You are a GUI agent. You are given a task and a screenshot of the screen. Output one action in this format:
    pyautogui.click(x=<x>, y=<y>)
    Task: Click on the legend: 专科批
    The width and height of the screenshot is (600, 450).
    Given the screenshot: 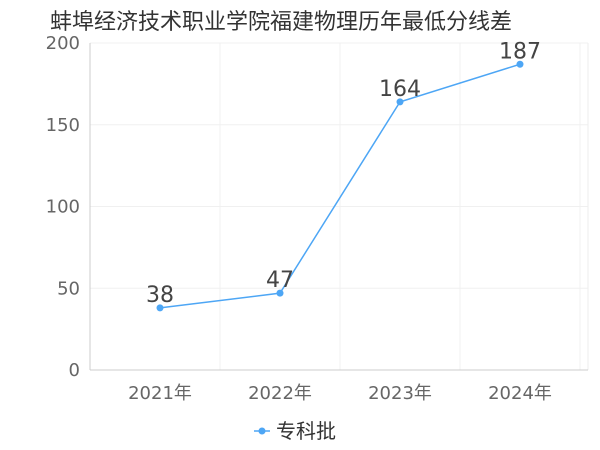 What is the action you would take?
    pyautogui.click(x=295, y=431)
    